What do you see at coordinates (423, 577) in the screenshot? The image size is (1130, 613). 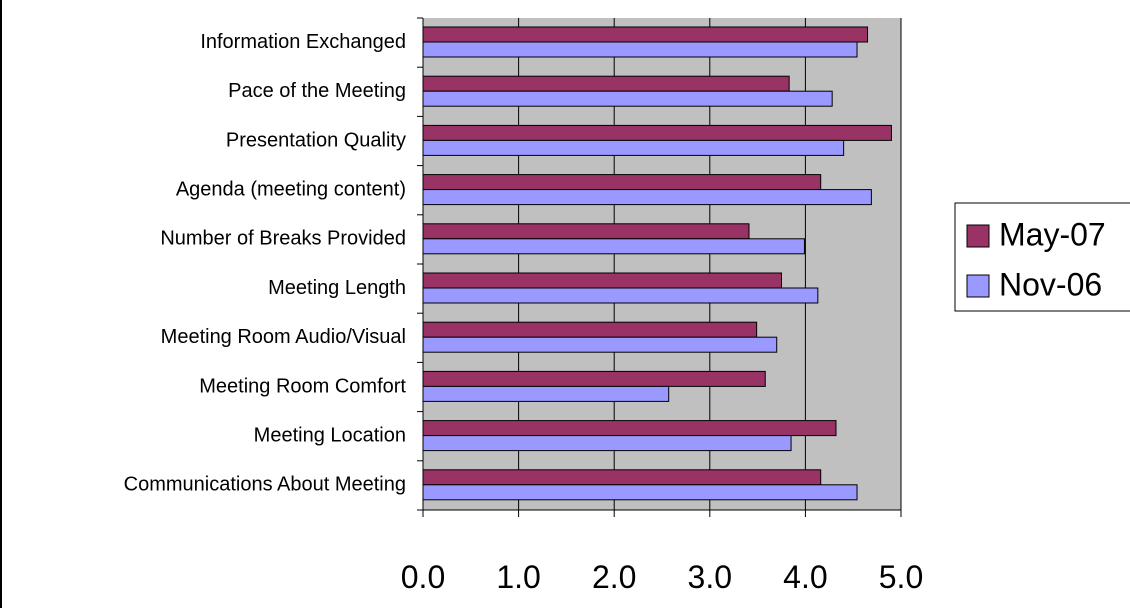 I see `x-tick-label: 0.0` at bounding box center [423, 577].